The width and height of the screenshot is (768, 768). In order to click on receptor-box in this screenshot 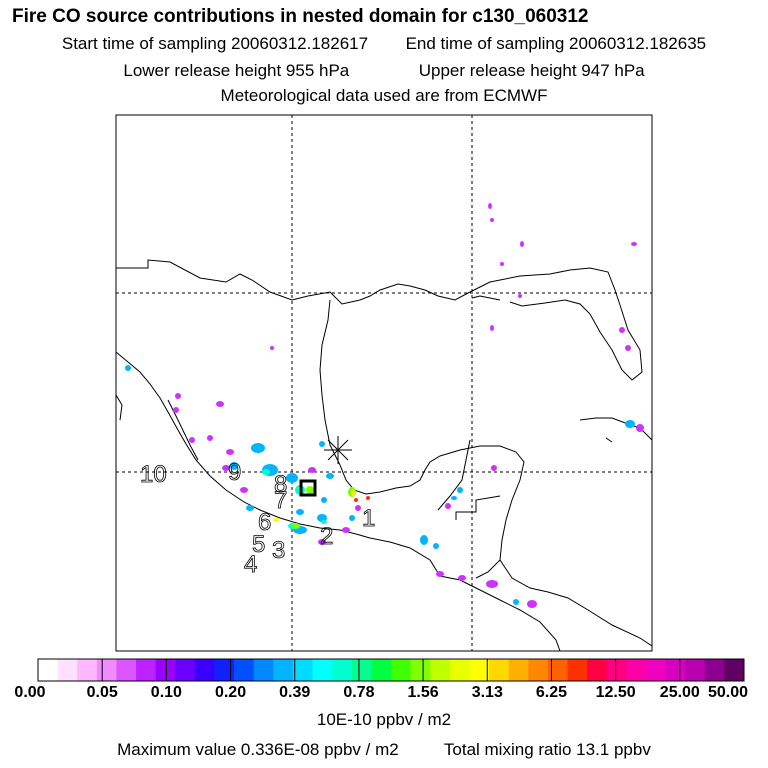, I will do `click(308, 488)`.